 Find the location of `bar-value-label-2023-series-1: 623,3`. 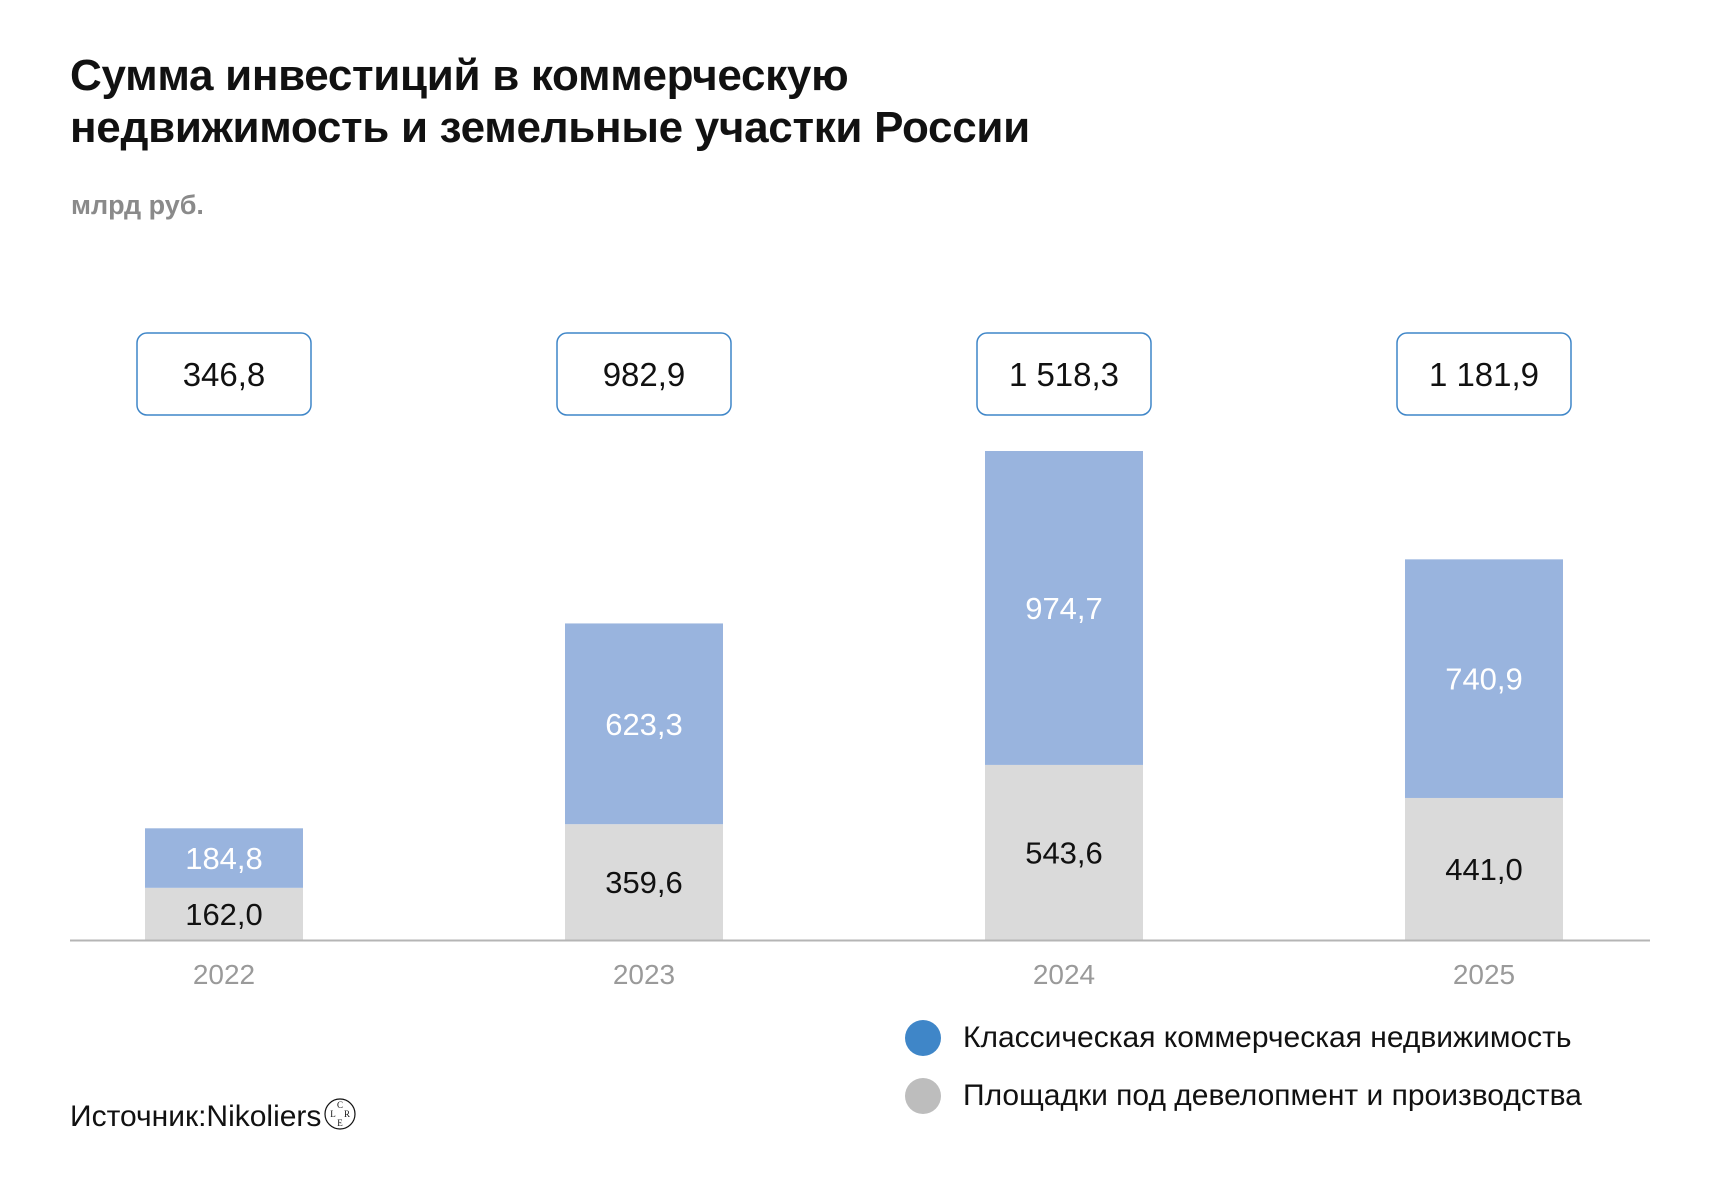

bar-value-label-2023-series-1: 623,3 is located at coordinates (644, 724).